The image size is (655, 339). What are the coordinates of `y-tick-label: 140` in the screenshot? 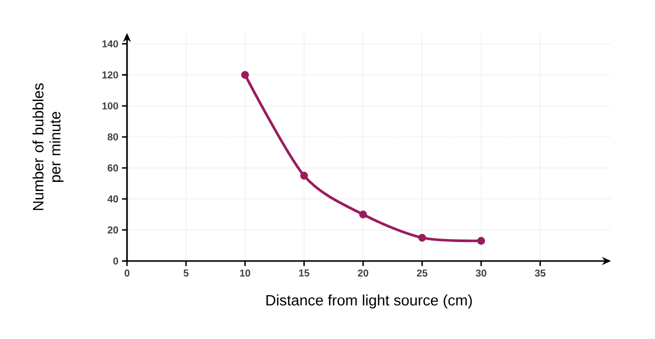 It's located at (110, 44).